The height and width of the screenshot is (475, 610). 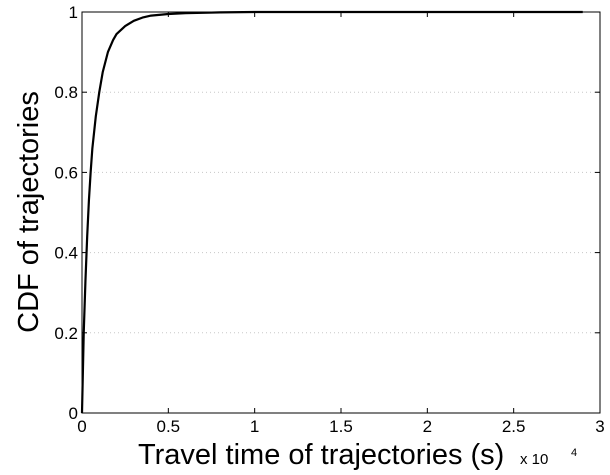 What do you see at coordinates (66, 253) in the screenshot?
I see `y-tick-label: 0.4` at bounding box center [66, 253].